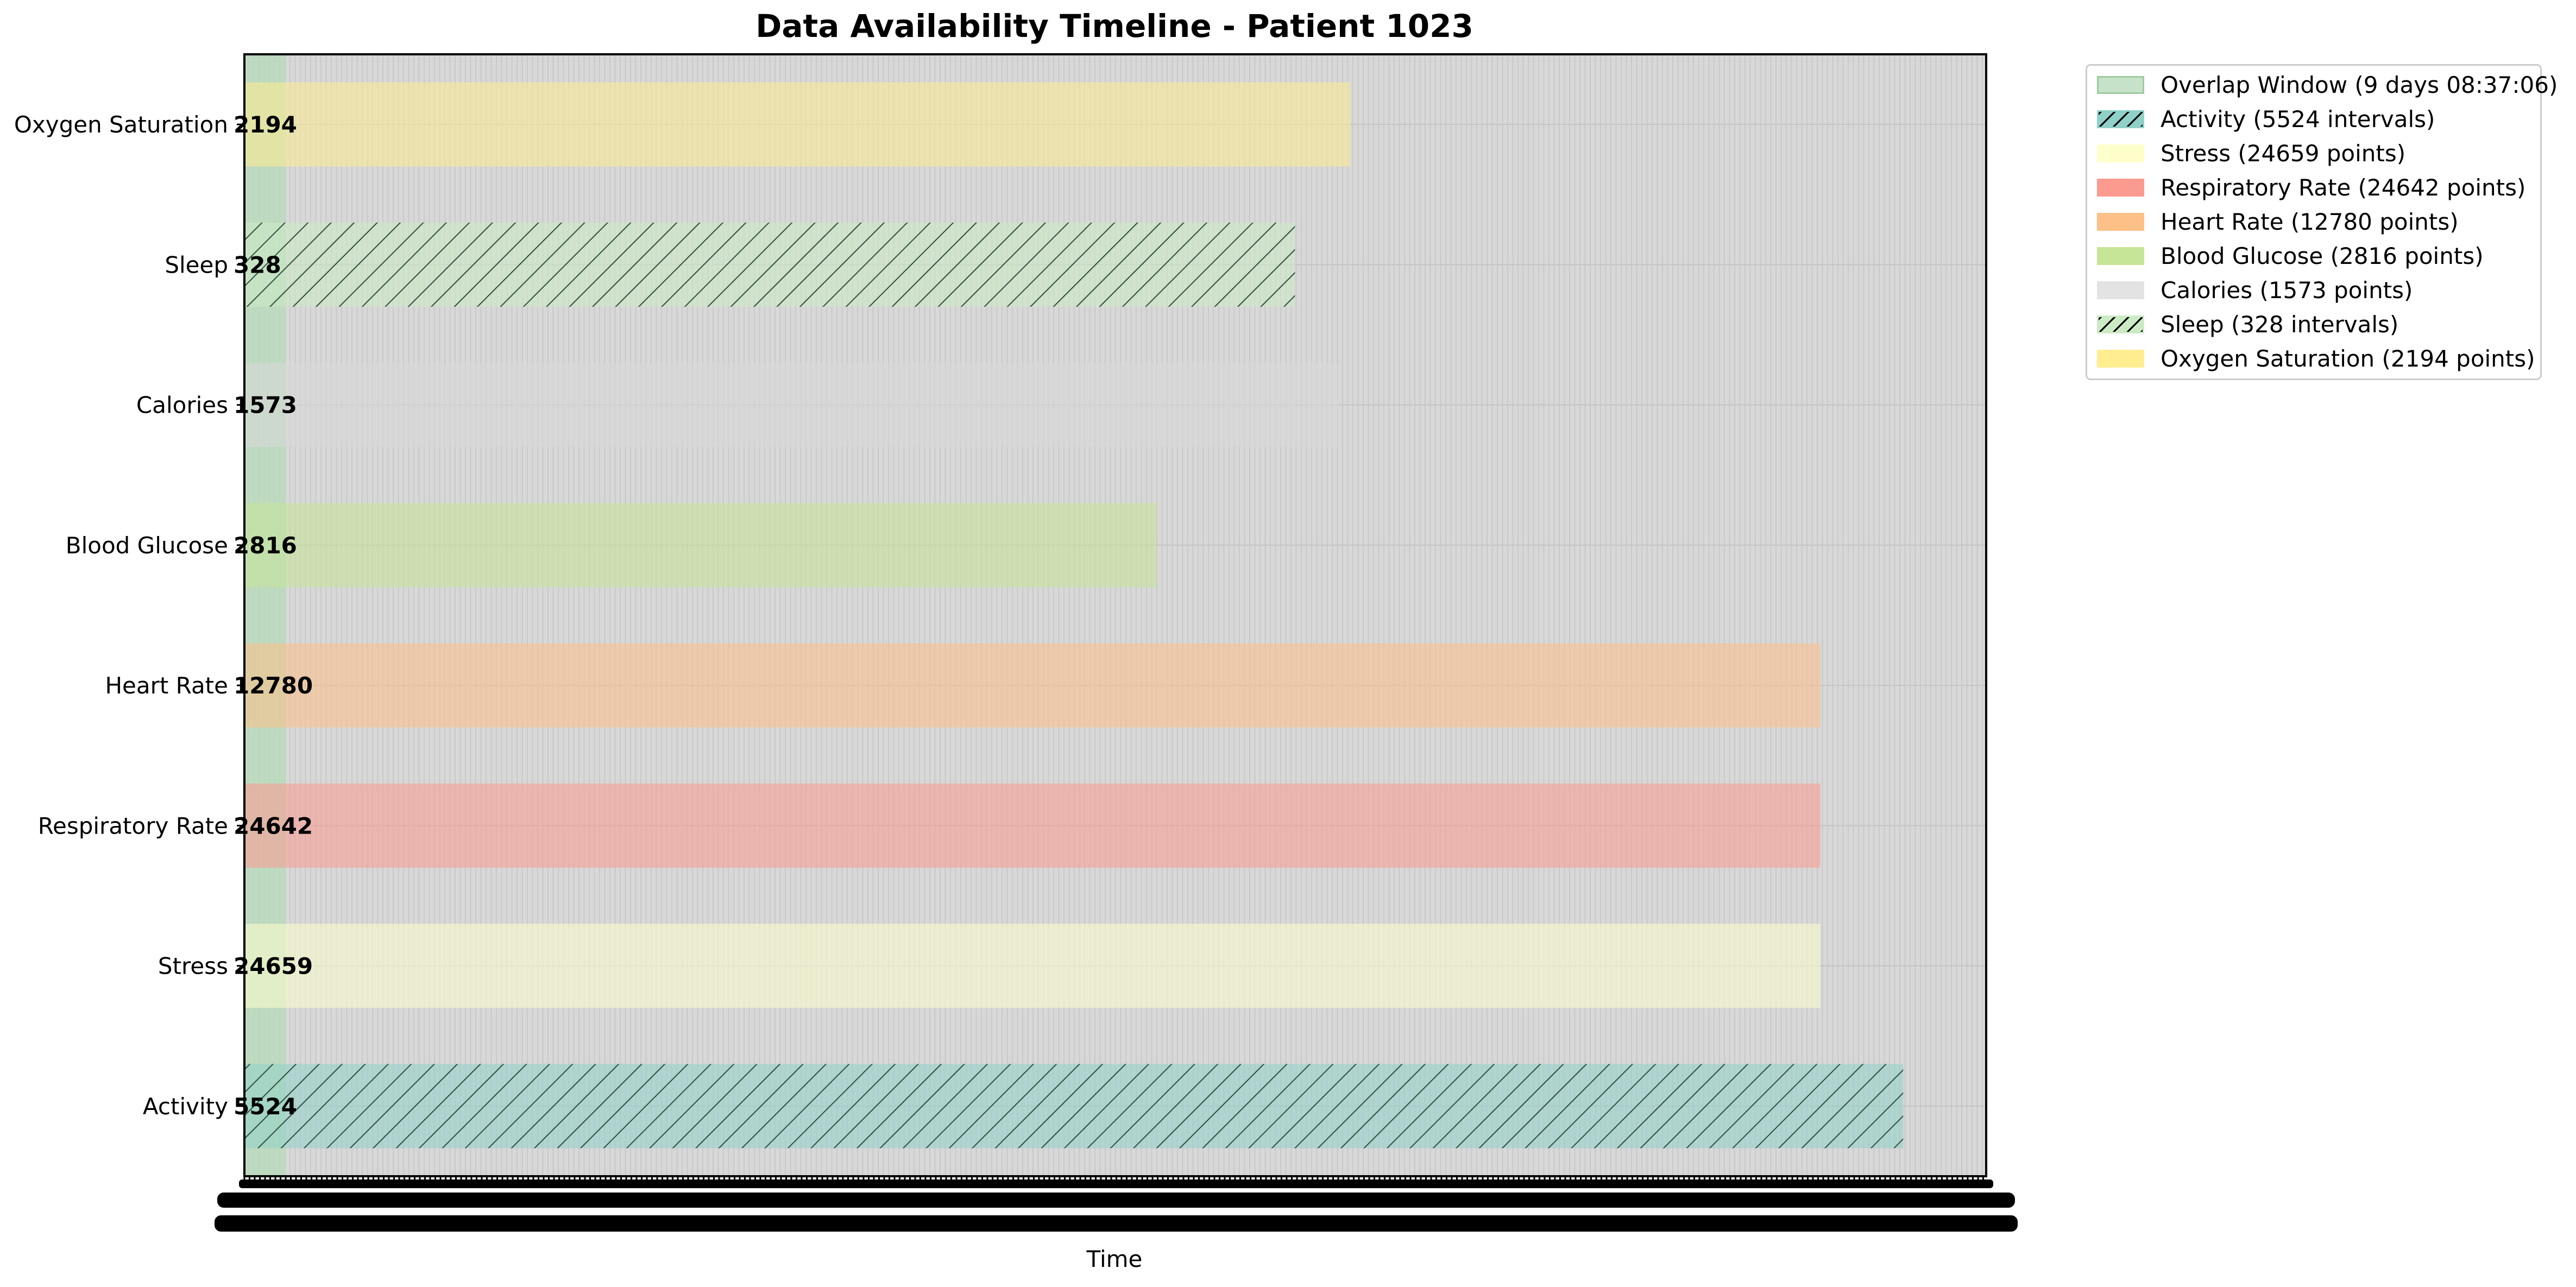 The width and height of the screenshot is (2576, 1287). What do you see at coordinates (2343, 187) in the screenshot?
I see `legend-label: Respiratory Rate (24642 points)` at bounding box center [2343, 187].